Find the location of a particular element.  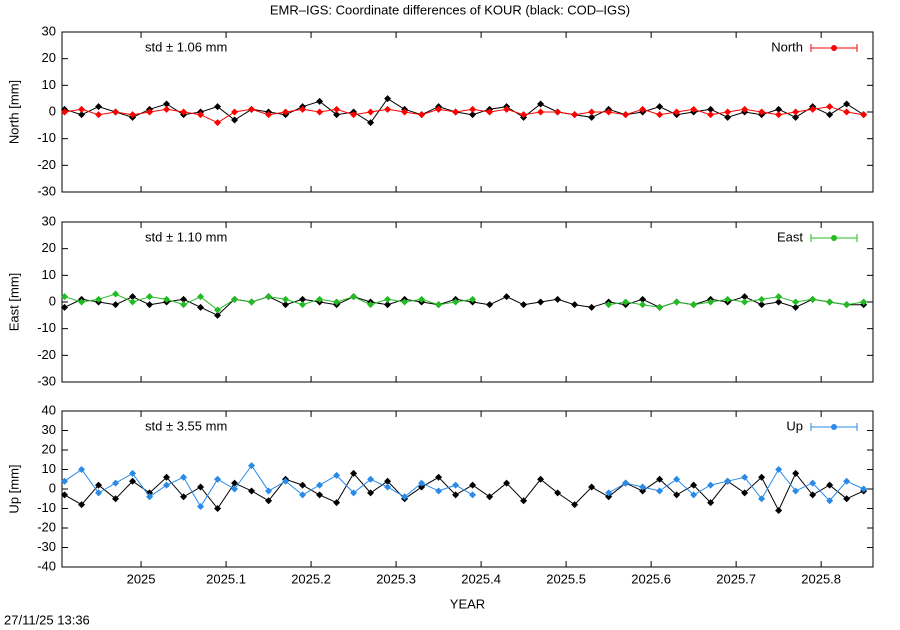

y-axis-label: North [mm] is located at coordinates (13, 112).